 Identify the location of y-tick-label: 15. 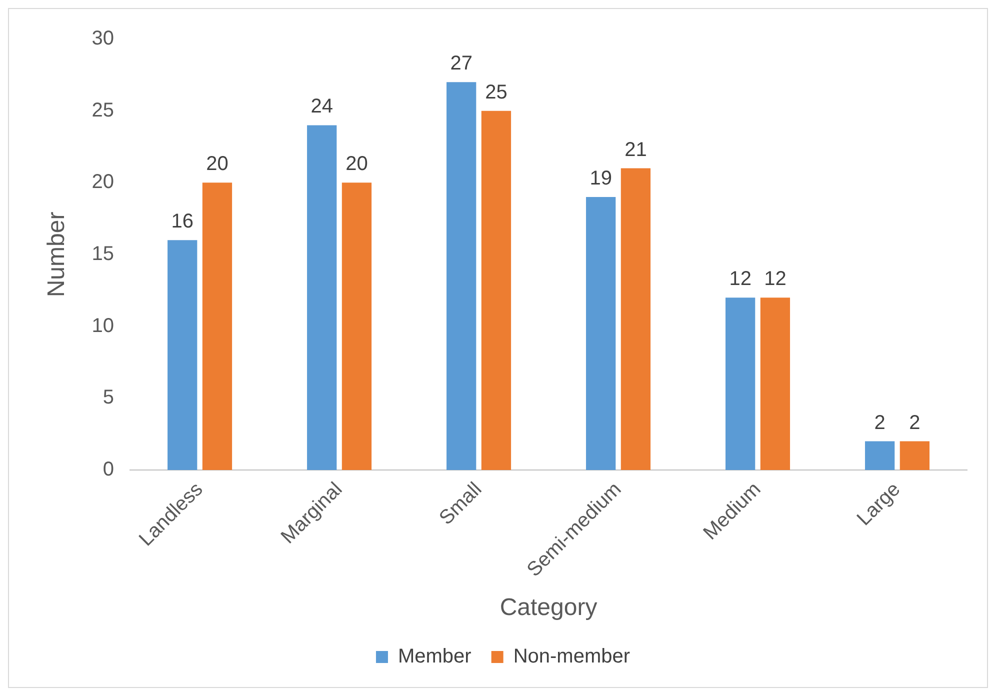
(103, 254).